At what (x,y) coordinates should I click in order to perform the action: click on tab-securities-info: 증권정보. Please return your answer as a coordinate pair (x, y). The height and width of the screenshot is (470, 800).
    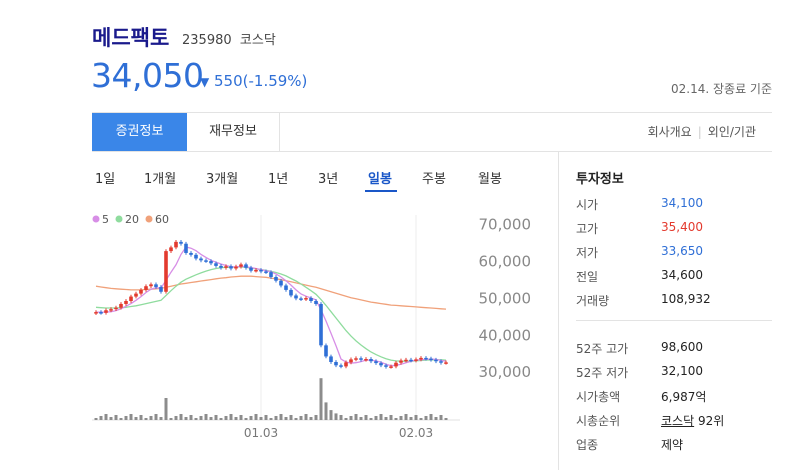
    Looking at the image, I should click on (139, 132).